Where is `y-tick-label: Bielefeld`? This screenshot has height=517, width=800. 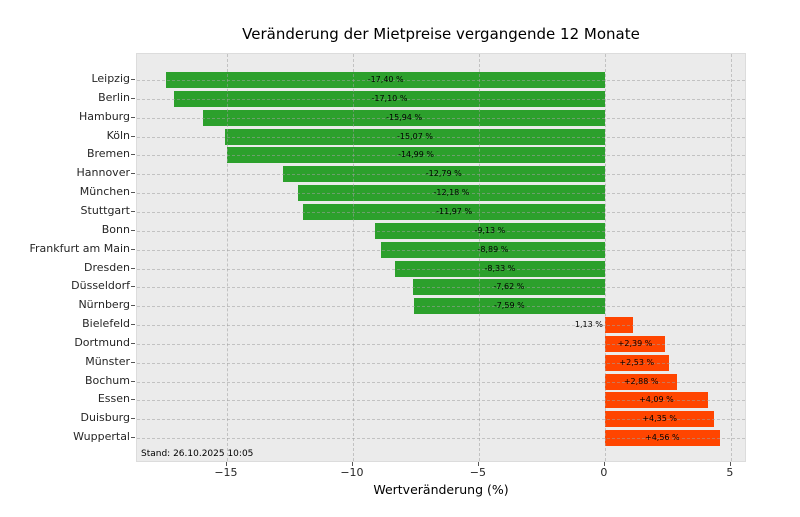
y-tick-label: Bielefeld is located at coordinates (106, 324).